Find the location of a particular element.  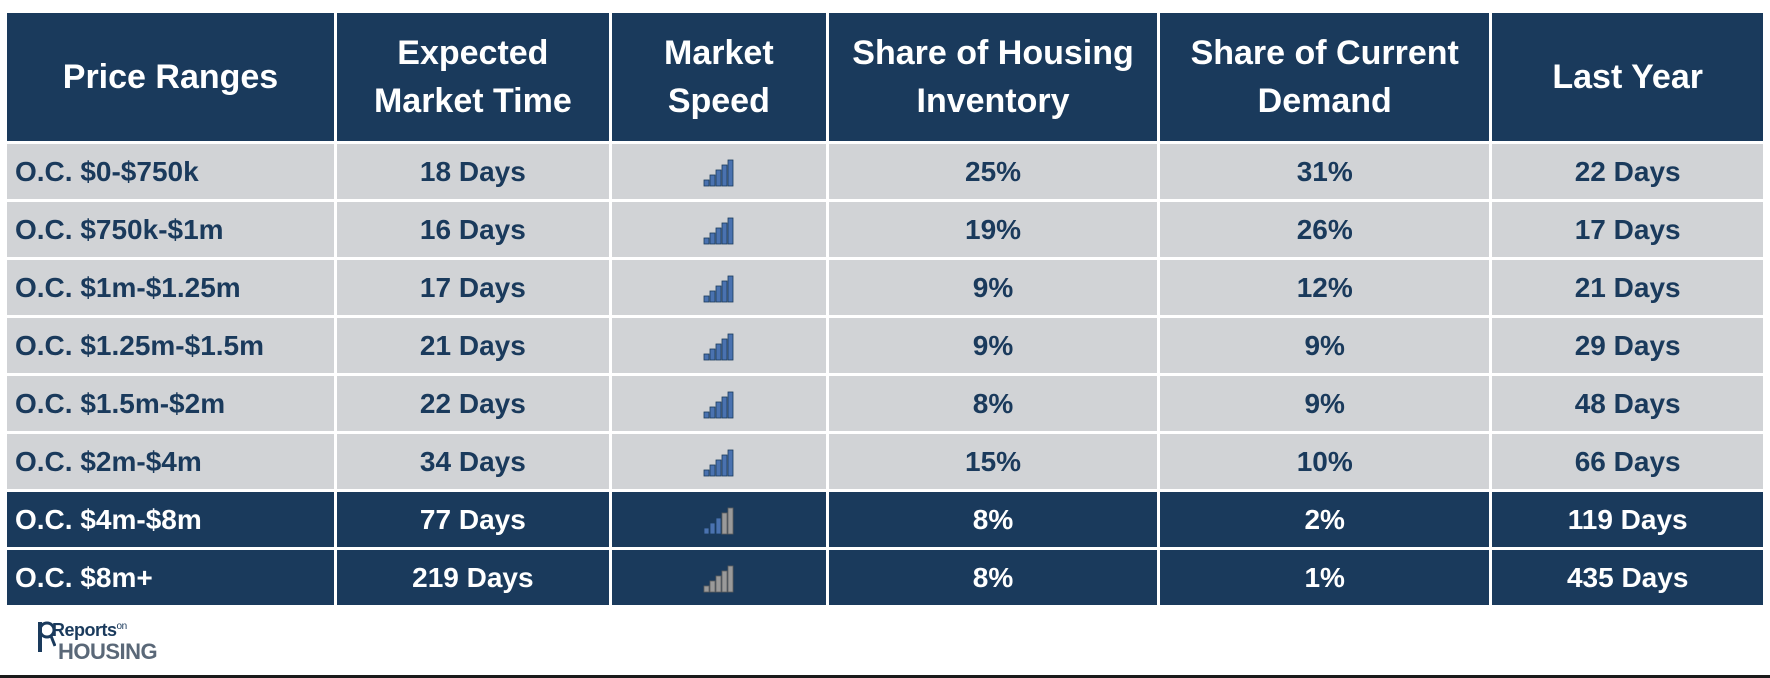

table-row: O.C. $8m+ 219 Days 8% 1% 435 Days is located at coordinates (885, 577).